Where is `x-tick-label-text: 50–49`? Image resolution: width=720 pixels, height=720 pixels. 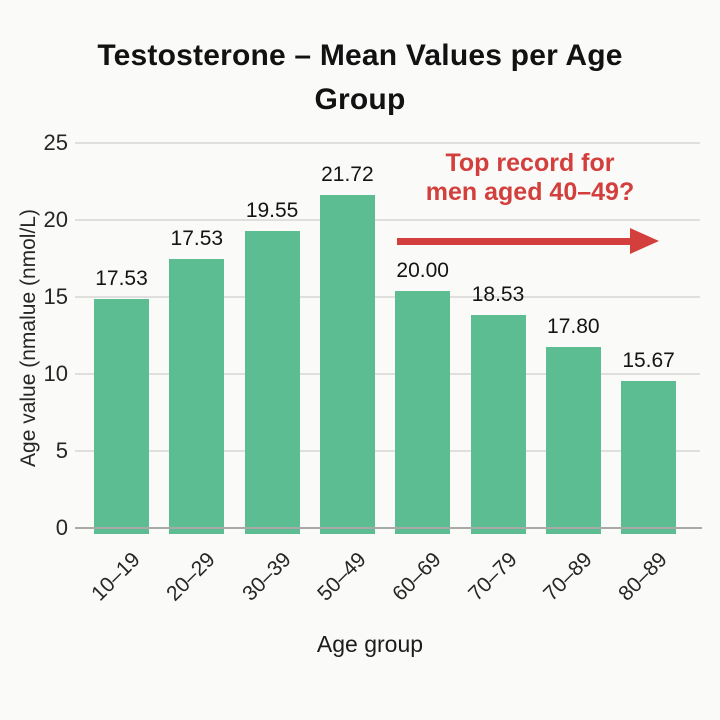
x-tick-label-text: 50–49 is located at coordinates (342, 577).